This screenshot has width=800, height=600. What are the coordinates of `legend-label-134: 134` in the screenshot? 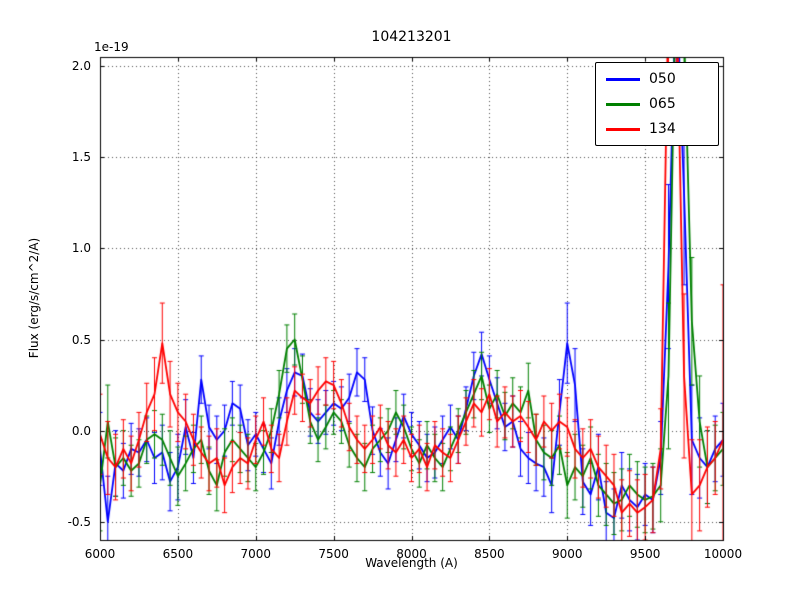 It's located at (662, 129).